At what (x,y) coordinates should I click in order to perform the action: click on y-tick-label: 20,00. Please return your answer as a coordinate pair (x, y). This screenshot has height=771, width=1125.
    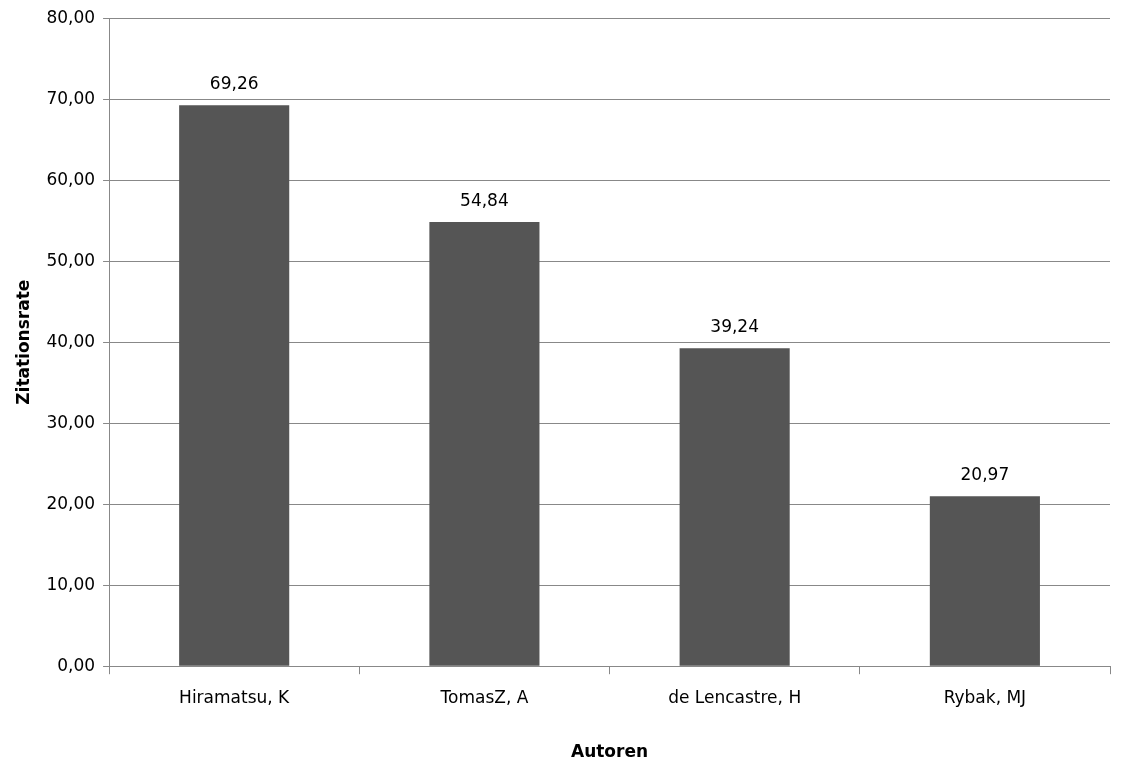
    Looking at the image, I should click on (71, 502).